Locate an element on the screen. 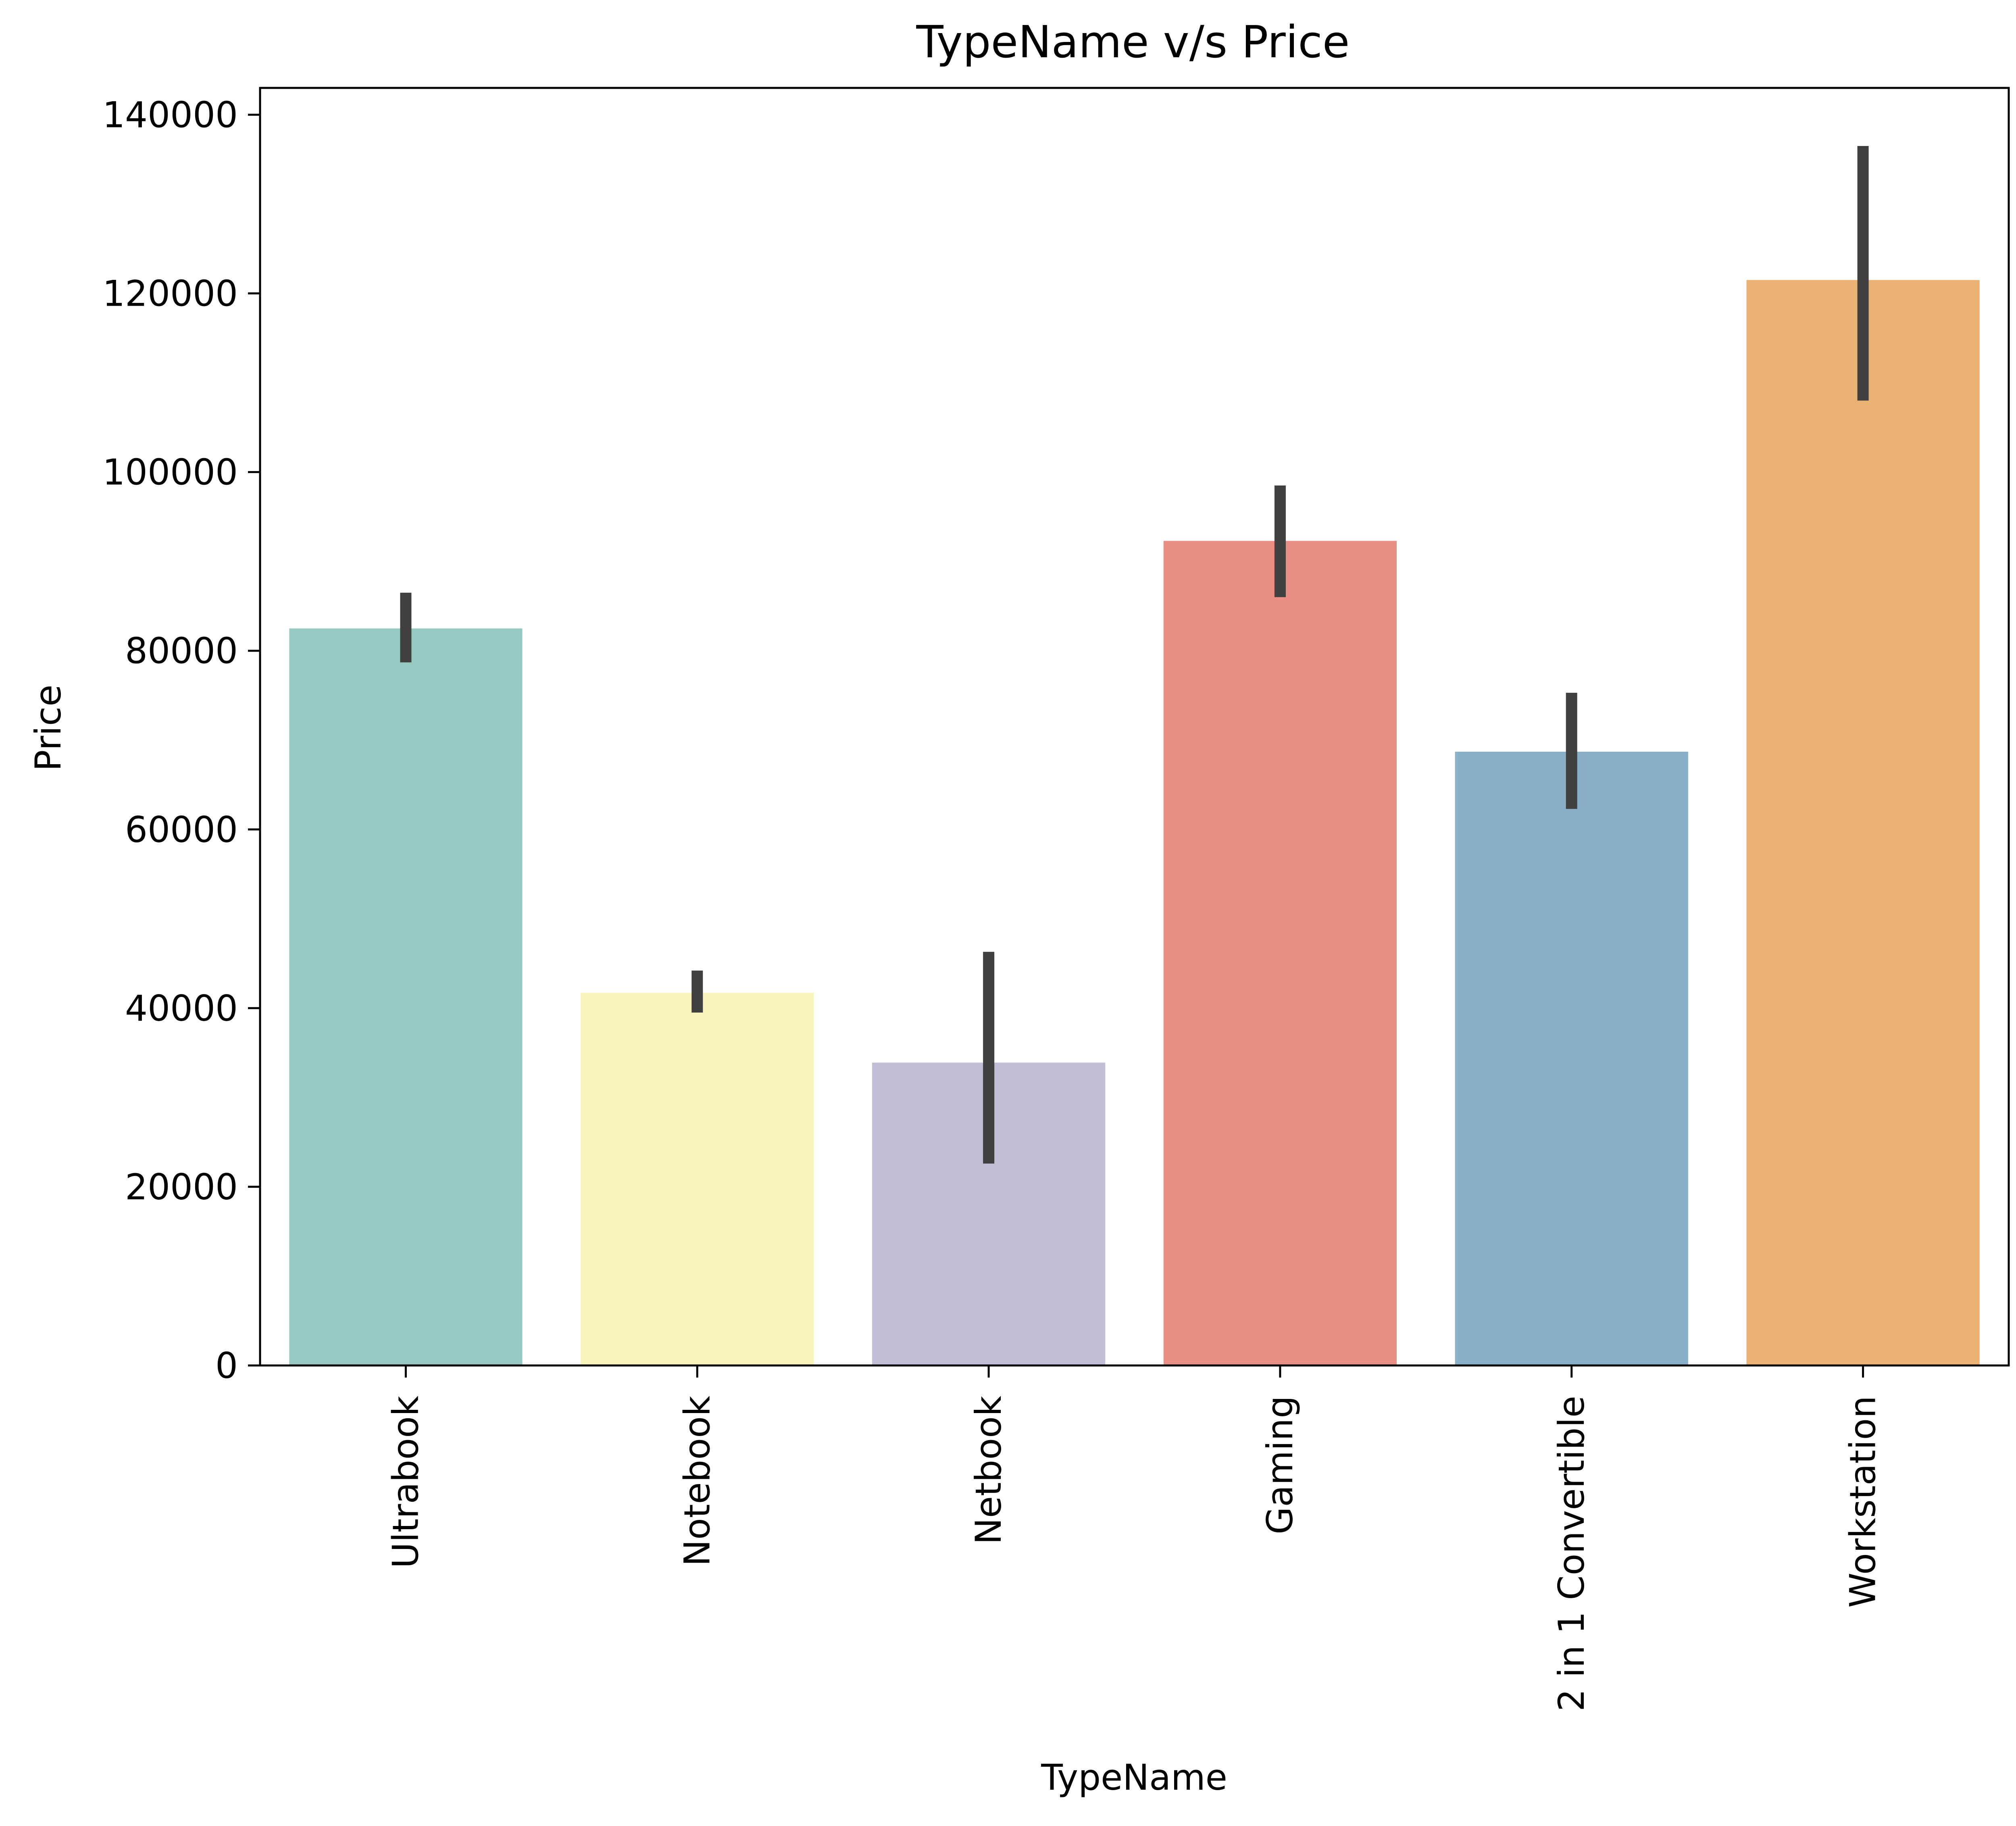 The image size is (2016, 1826). x-tick-label: Gaming is located at coordinates (1280, 1465).